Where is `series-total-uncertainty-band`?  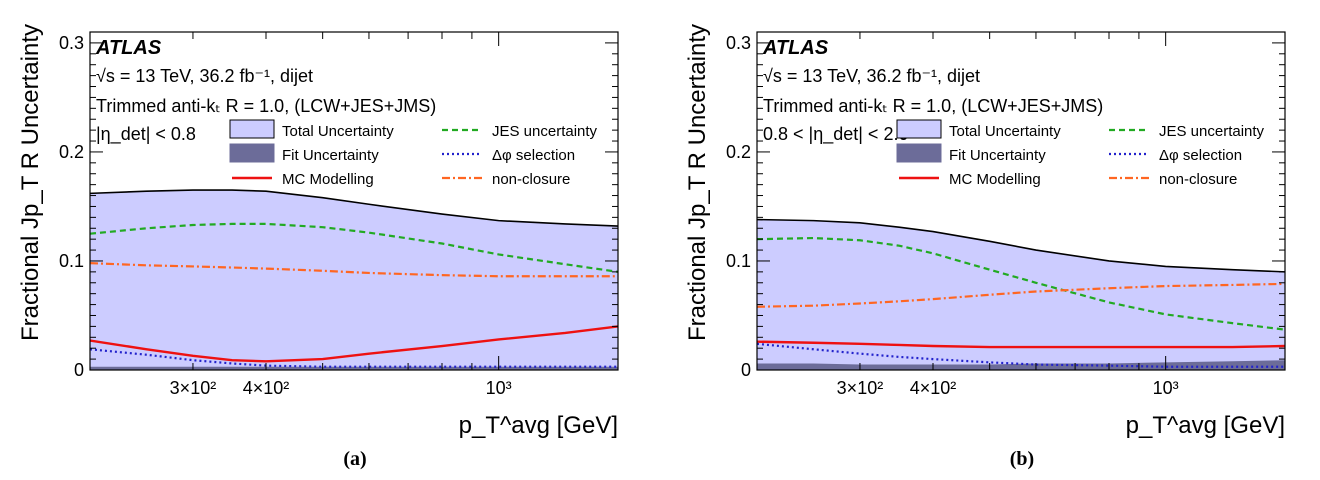 series-total-uncertainty-band is located at coordinates (1021, 294).